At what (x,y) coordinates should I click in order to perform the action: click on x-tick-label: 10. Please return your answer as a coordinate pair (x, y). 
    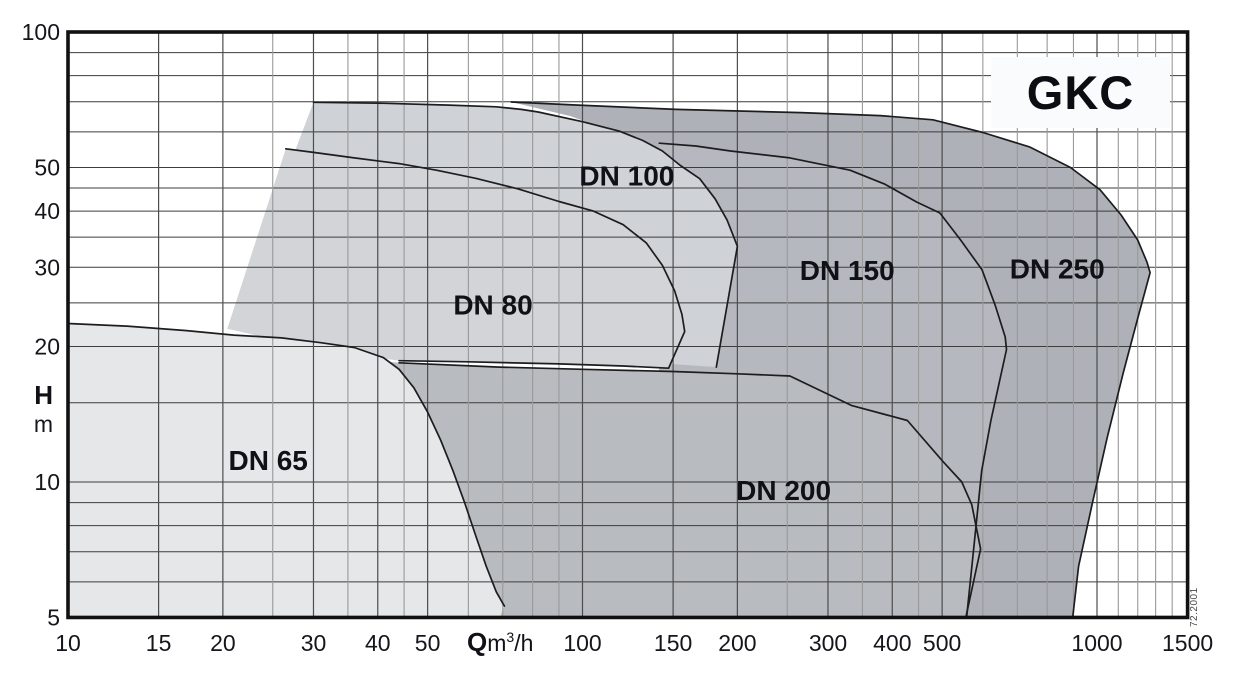
    Looking at the image, I should click on (68, 643).